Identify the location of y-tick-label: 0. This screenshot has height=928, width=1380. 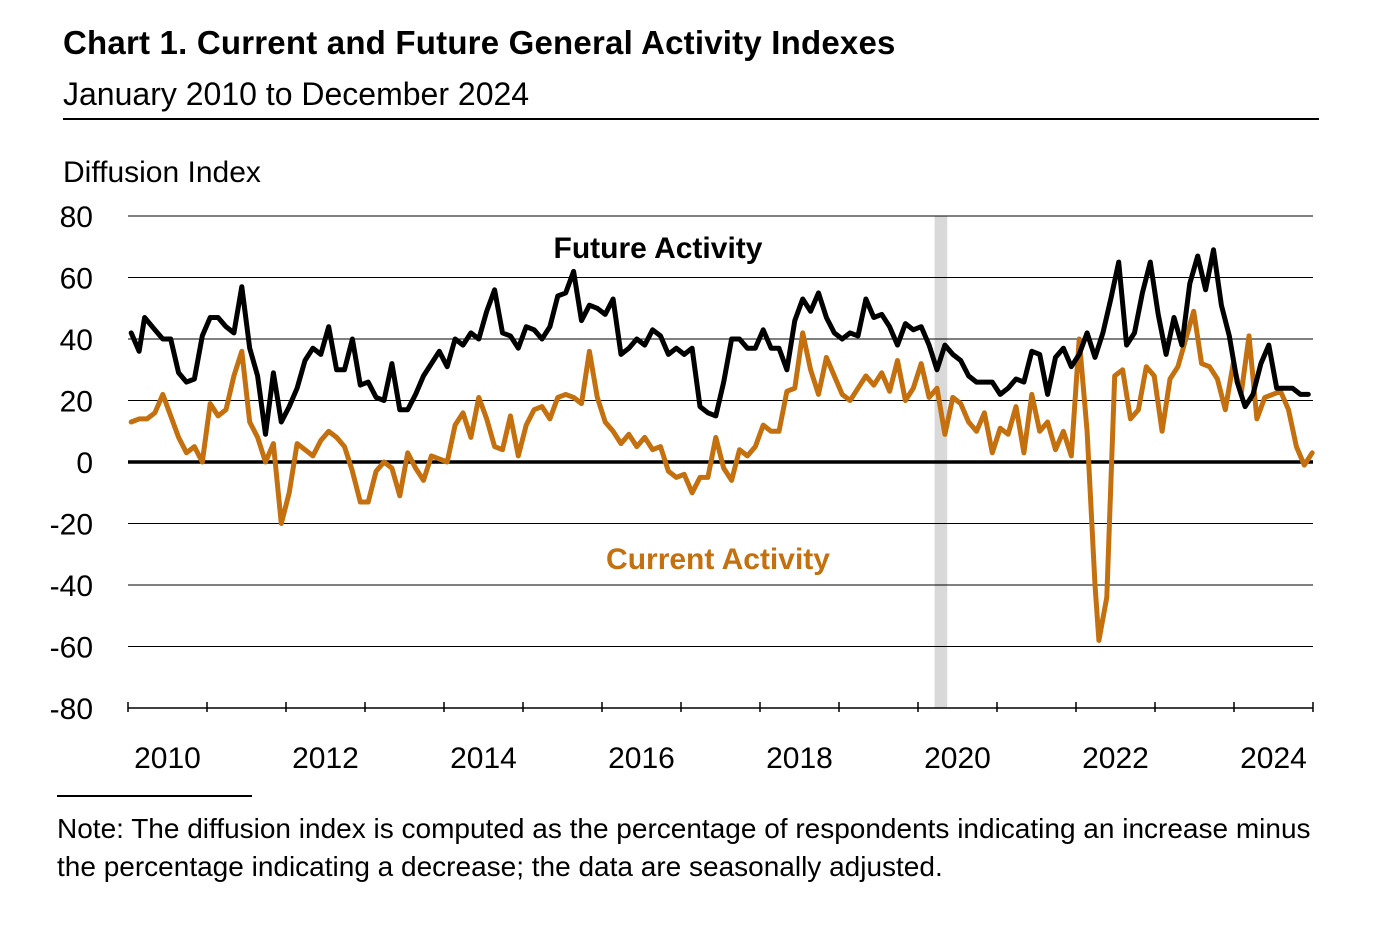
(84, 463).